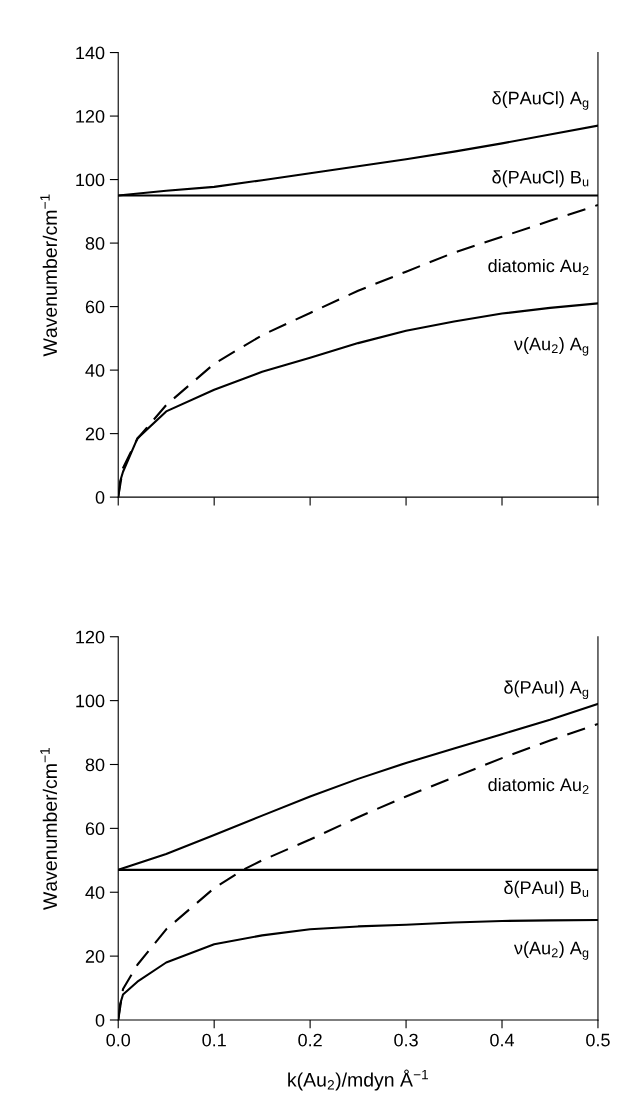 This screenshot has width=619, height=1095. I want to click on x-tick-label: 0.5, so click(598, 1040).